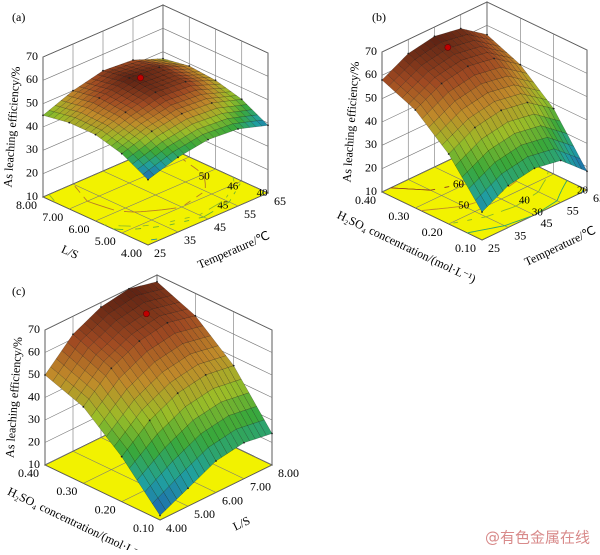  I want to click on watermark: @有色金属在线, so click(537, 538).